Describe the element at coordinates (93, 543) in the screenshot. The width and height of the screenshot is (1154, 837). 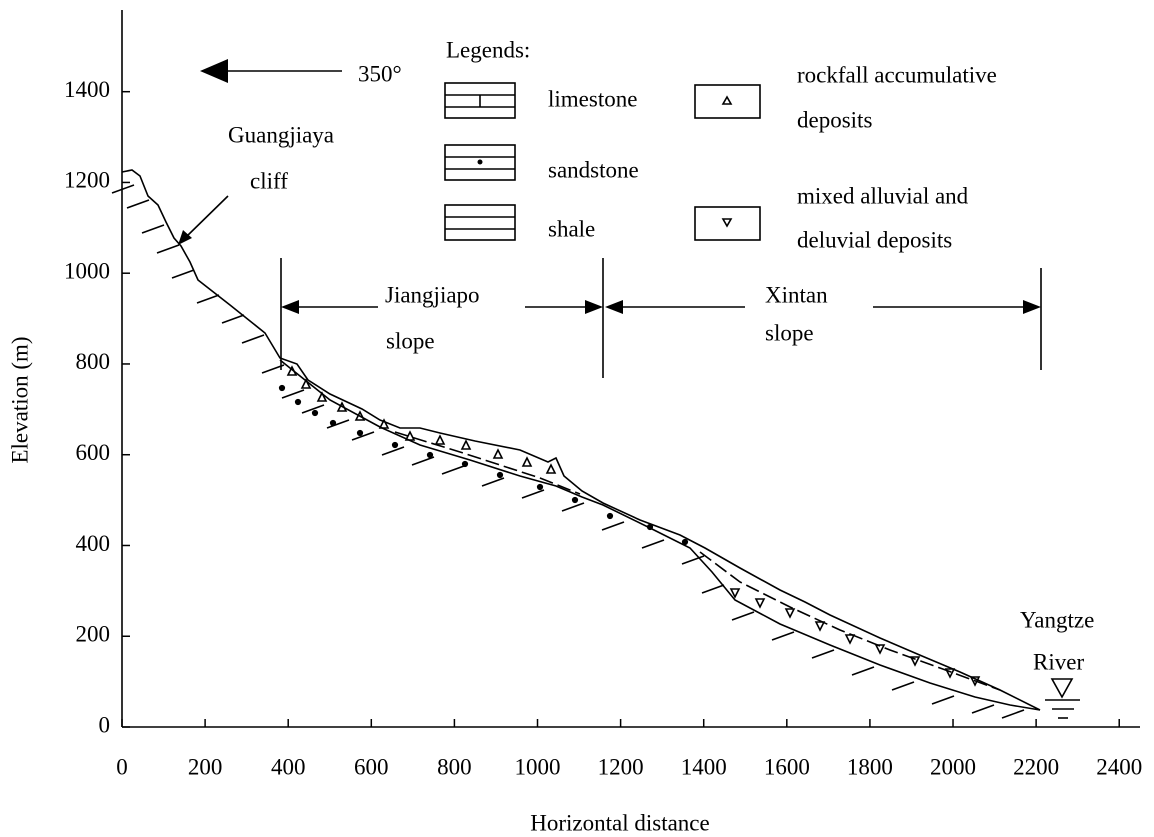
I see `y-tick-label: 400` at that location.